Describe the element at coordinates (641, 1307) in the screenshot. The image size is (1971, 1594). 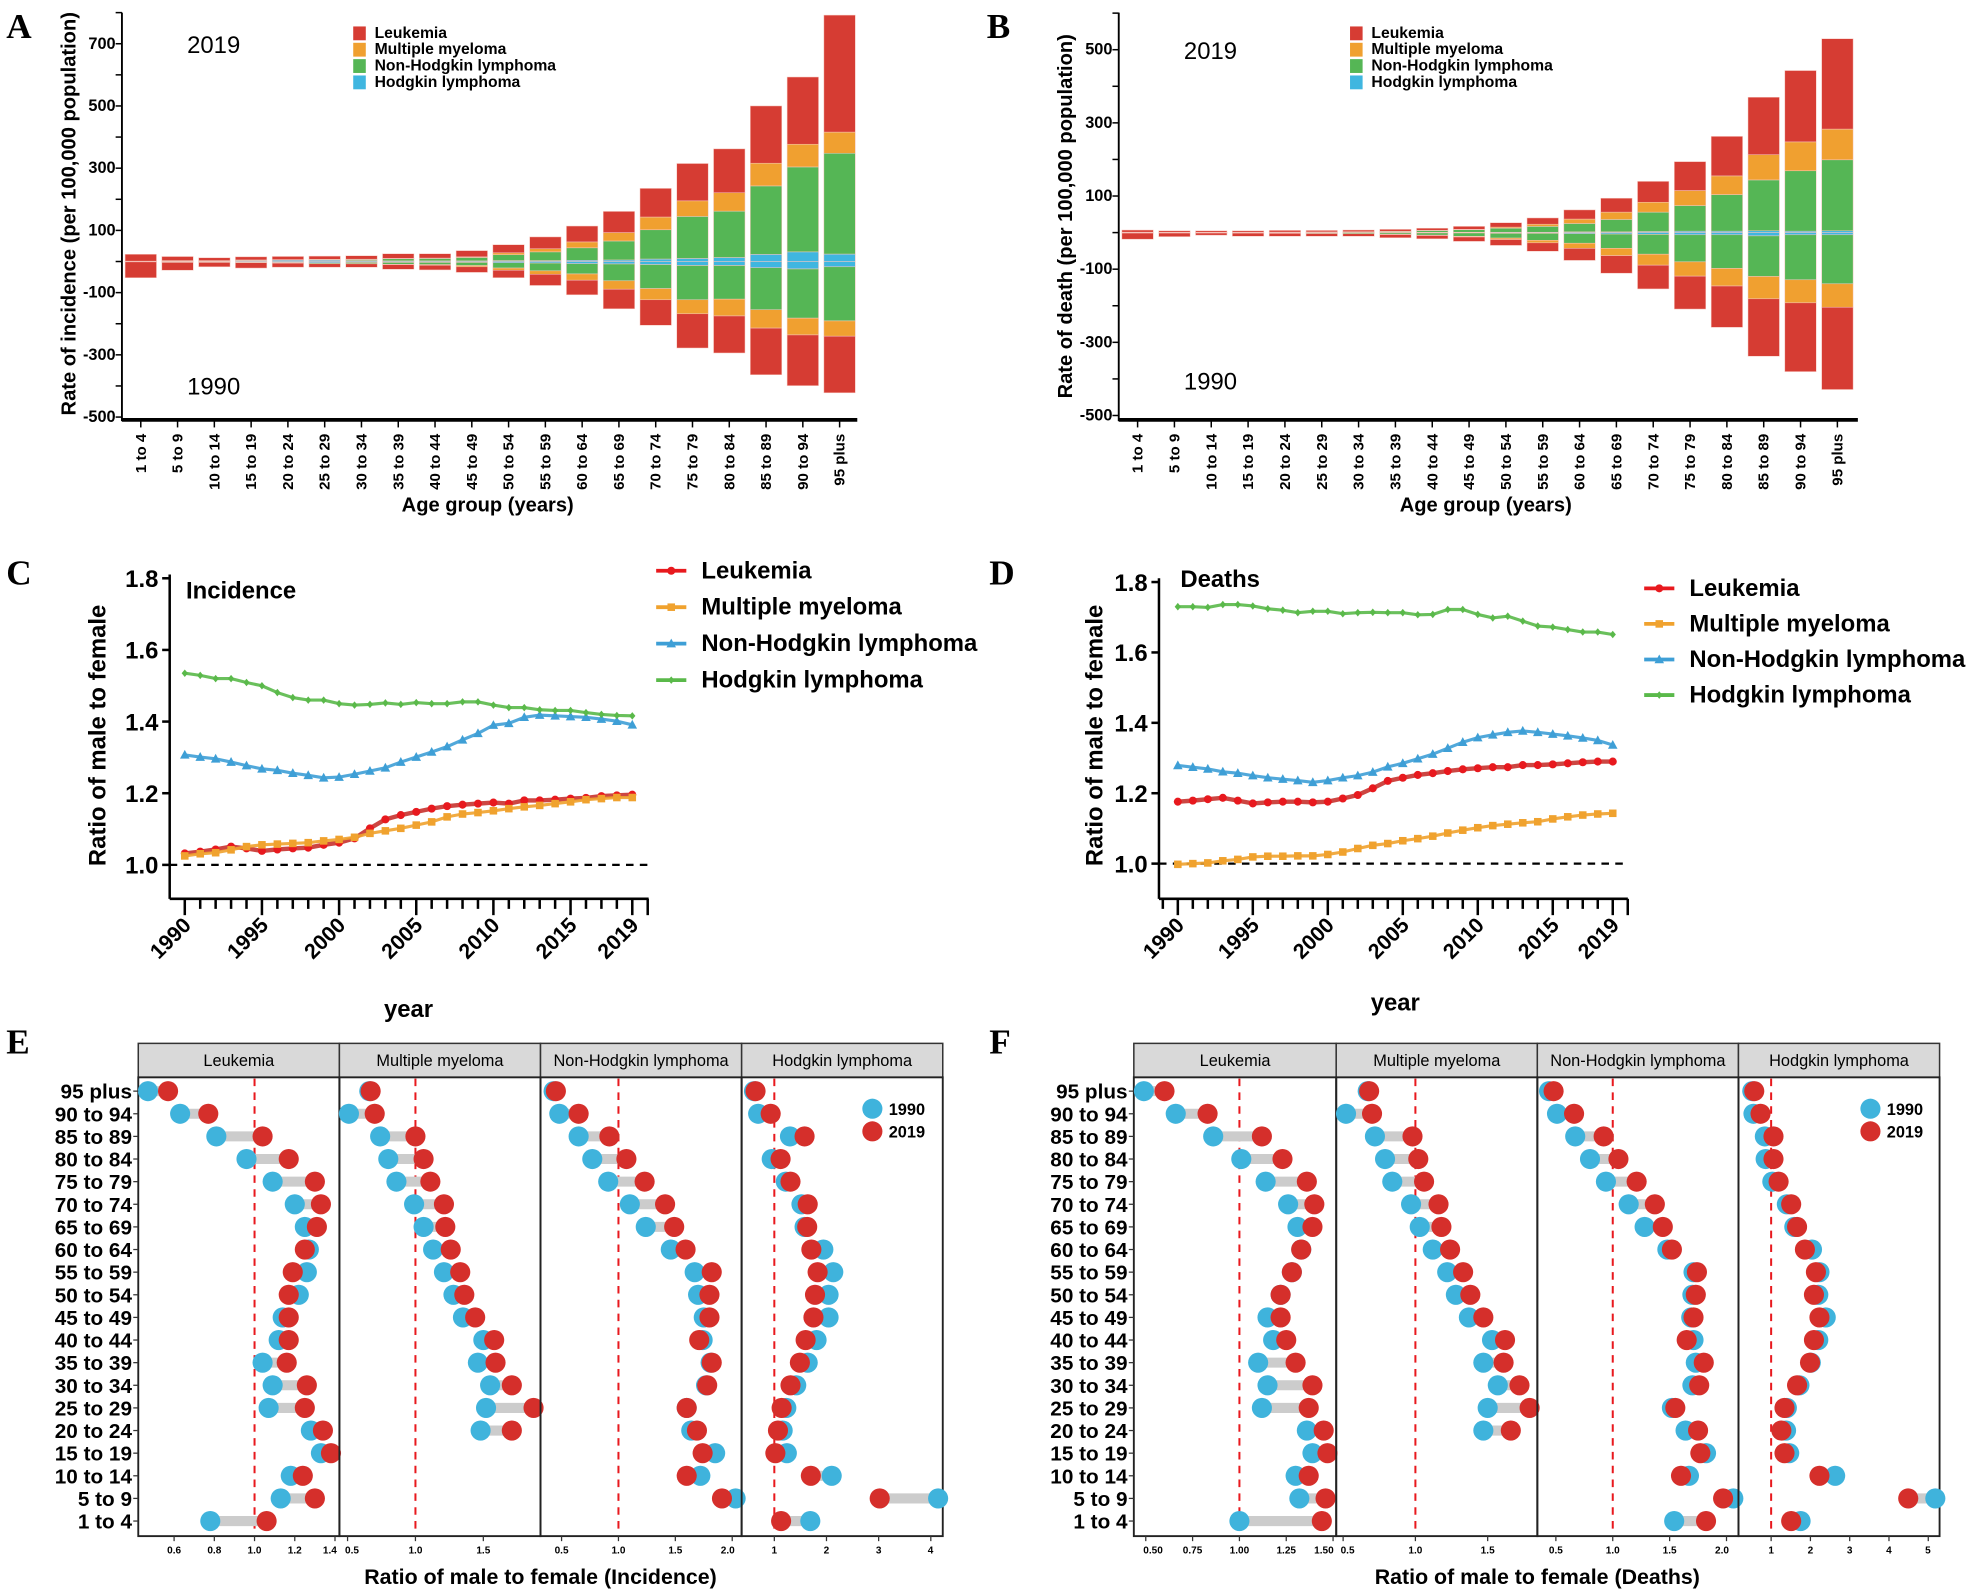
I see `facet-panel` at that location.